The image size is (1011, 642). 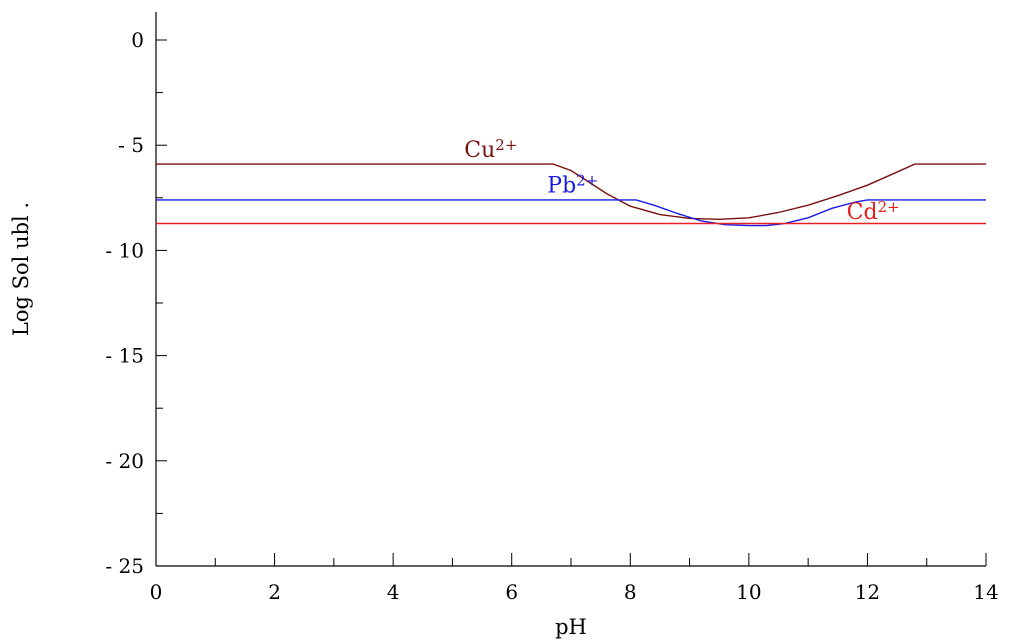 What do you see at coordinates (985, 592) in the screenshot?
I see `x-tick-label: 14` at bounding box center [985, 592].